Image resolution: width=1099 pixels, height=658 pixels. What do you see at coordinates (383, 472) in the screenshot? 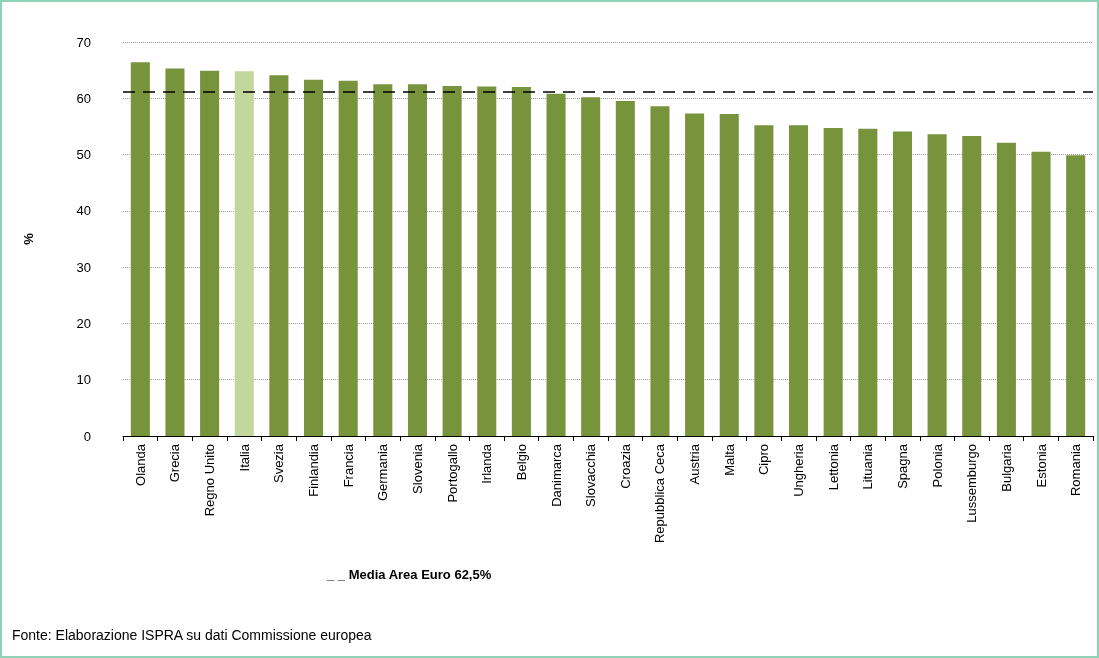
I see `x-tick-label: Germania` at bounding box center [383, 472].